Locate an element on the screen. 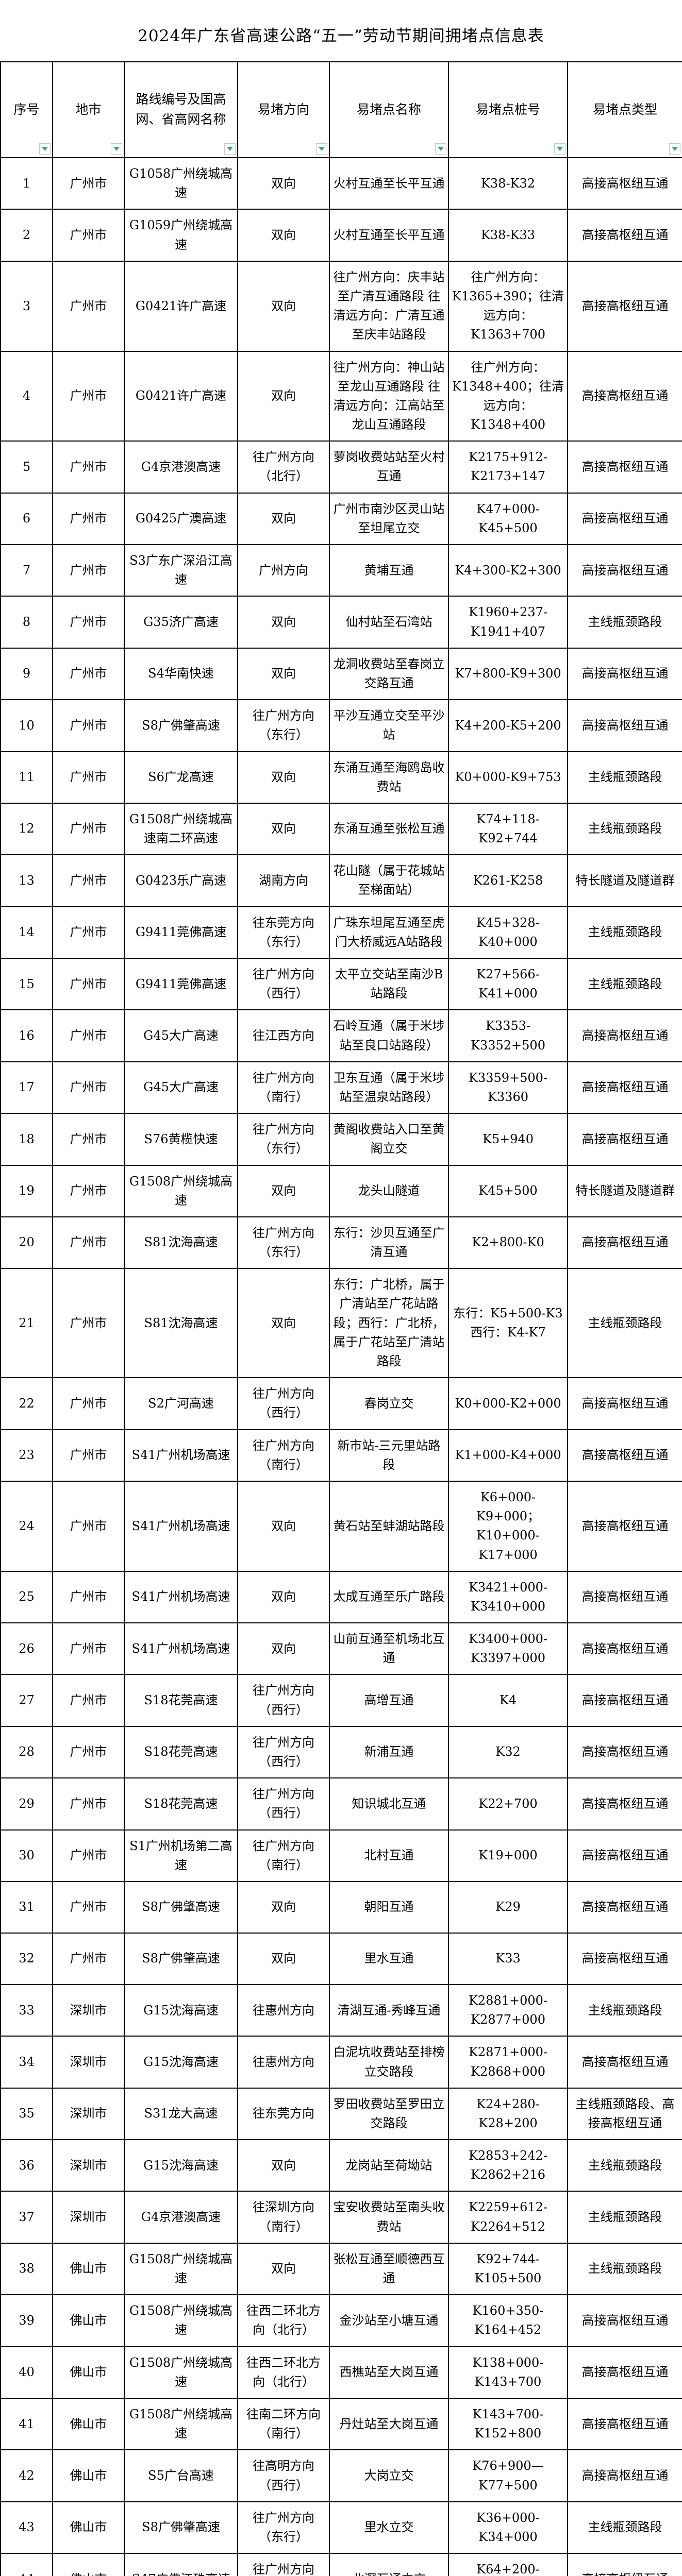 The width and height of the screenshot is (682, 2576). cell-no: 29 is located at coordinates (26, 1804).